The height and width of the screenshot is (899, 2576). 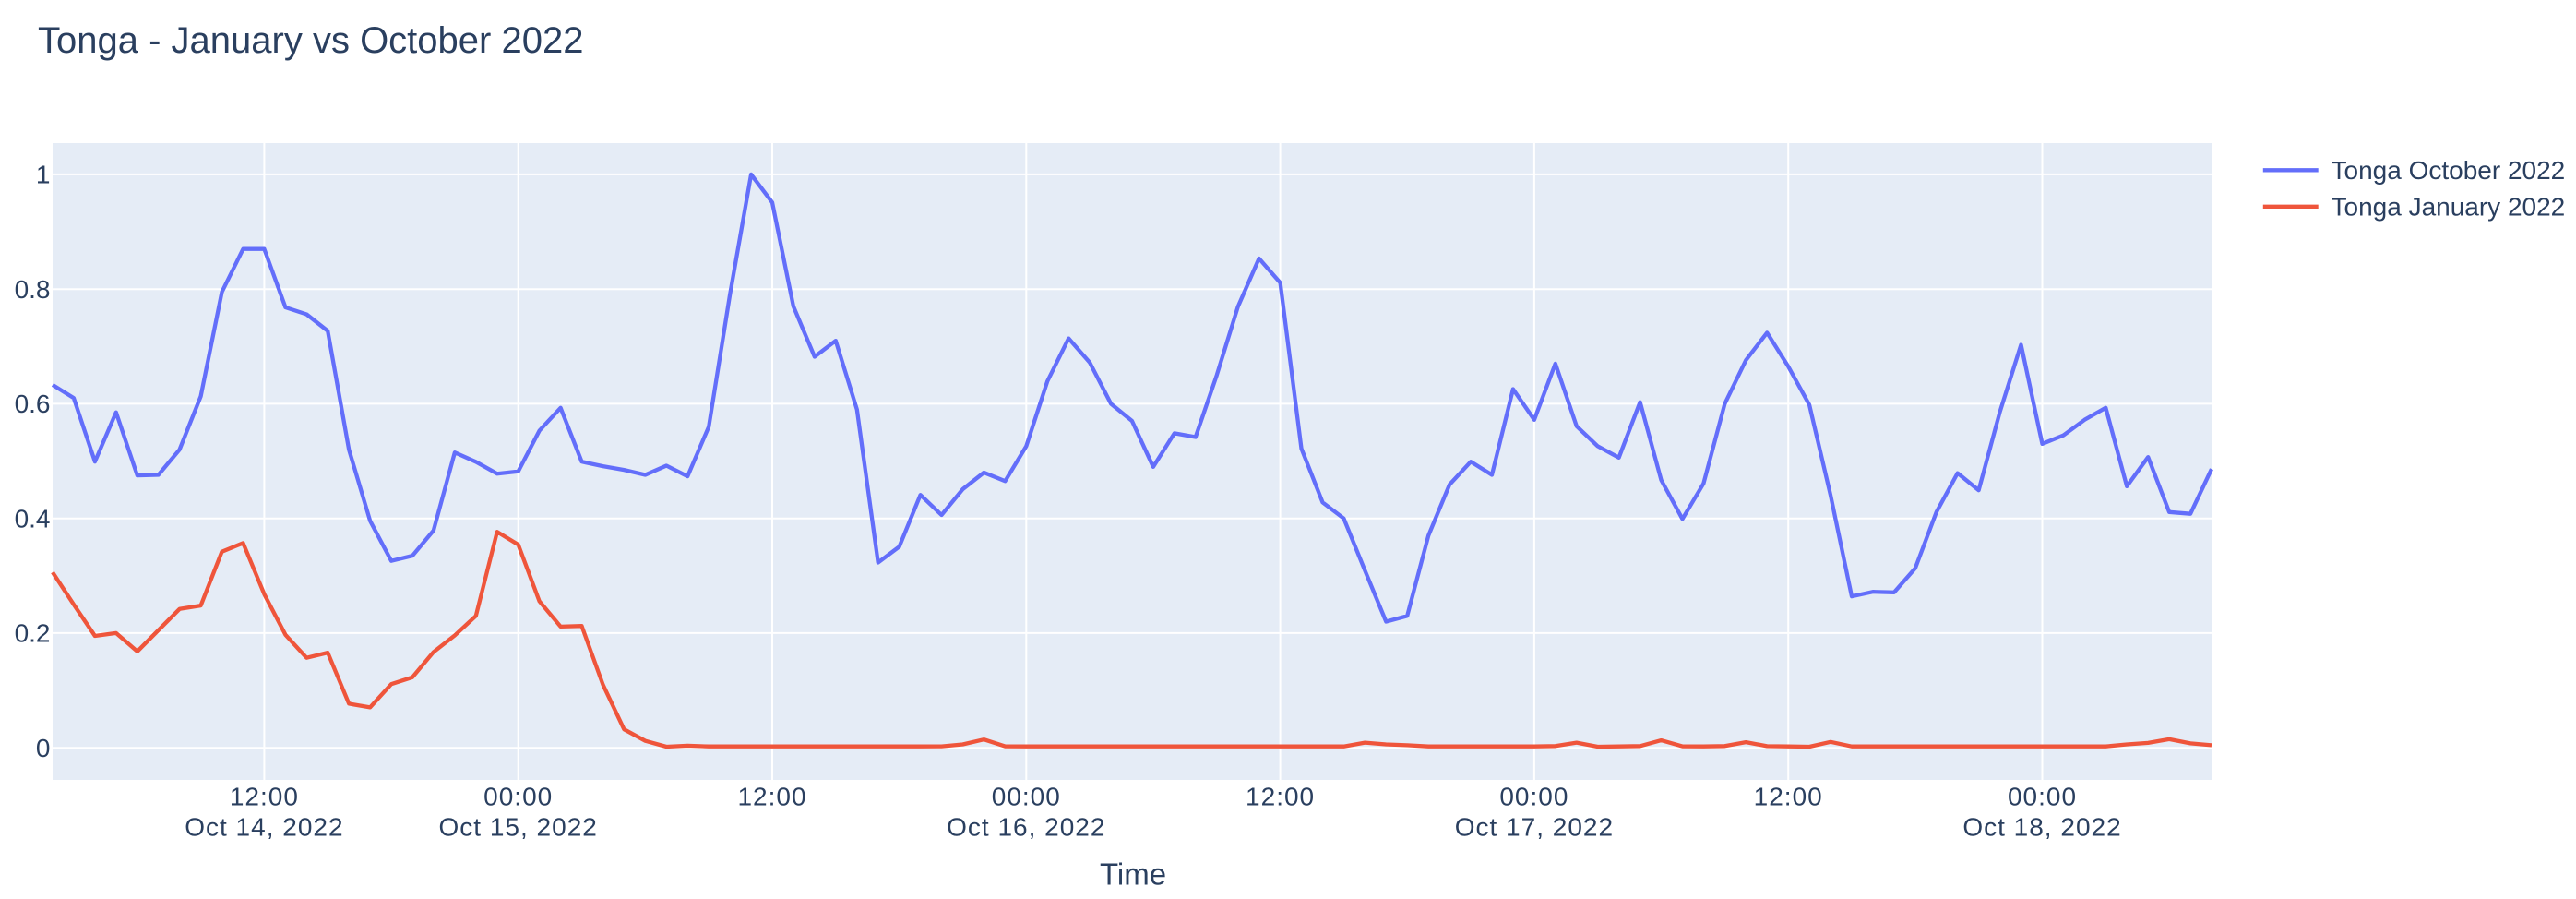 What do you see at coordinates (1026, 827) in the screenshot?
I see `svg-text: Oct 16, 2022` at bounding box center [1026, 827].